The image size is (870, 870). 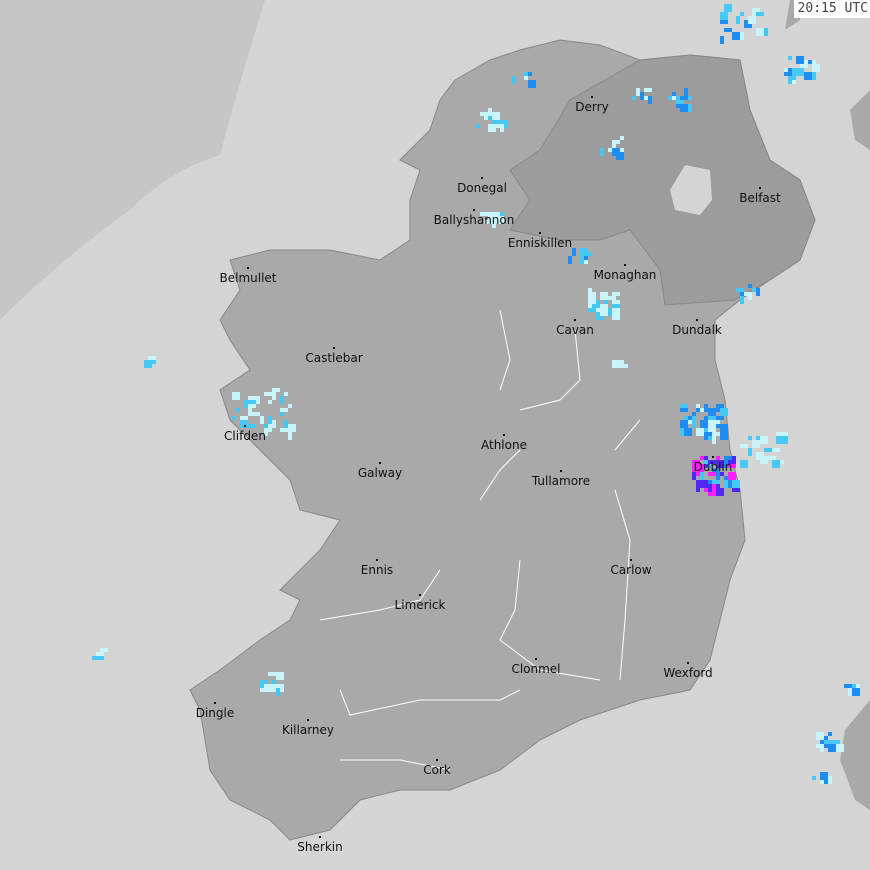 I want to click on city-label: Belmullet, so click(x=248, y=278).